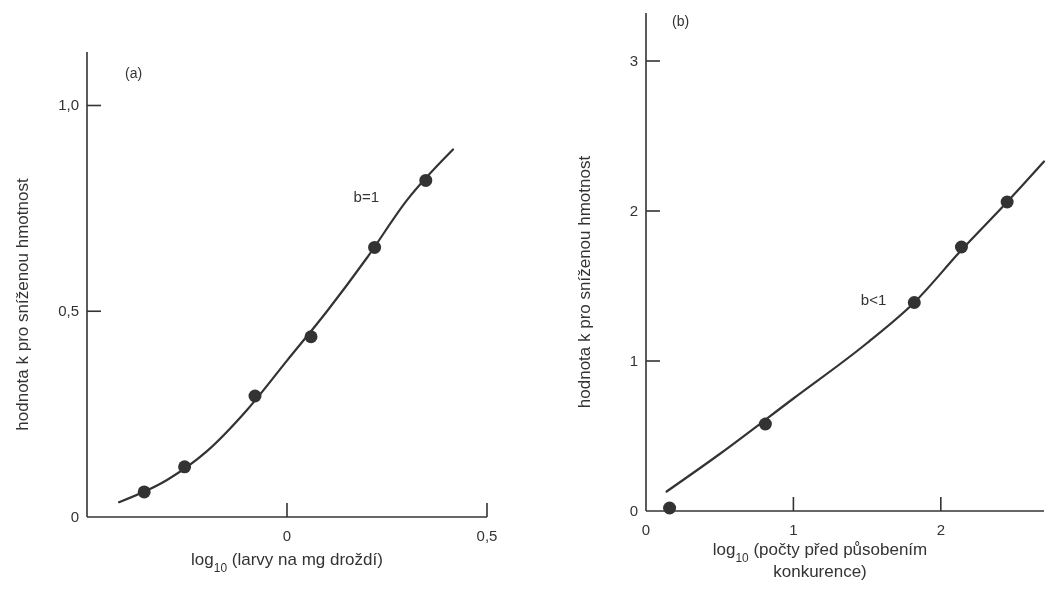 Image resolution: width=1046 pixels, height=601 pixels. Describe the element at coordinates (487, 535) in the screenshot. I see `x-tick-label: 0,5` at that location.